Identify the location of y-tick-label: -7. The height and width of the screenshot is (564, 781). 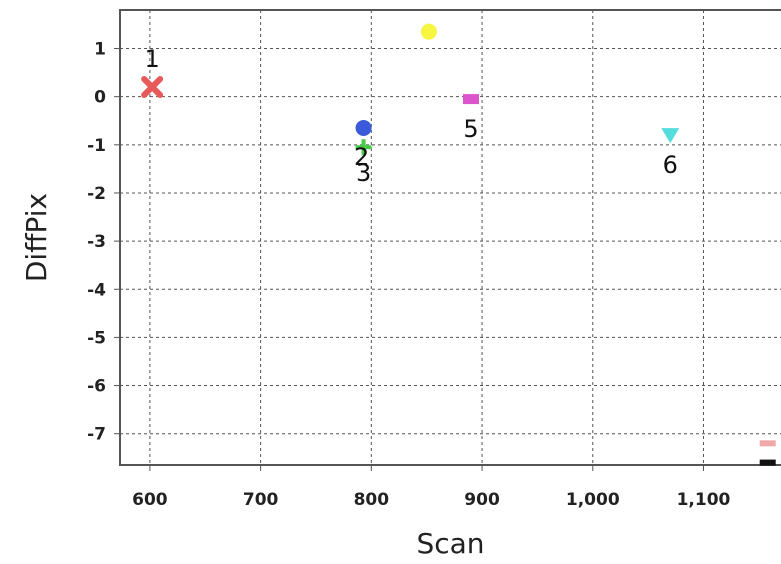
(96, 435).